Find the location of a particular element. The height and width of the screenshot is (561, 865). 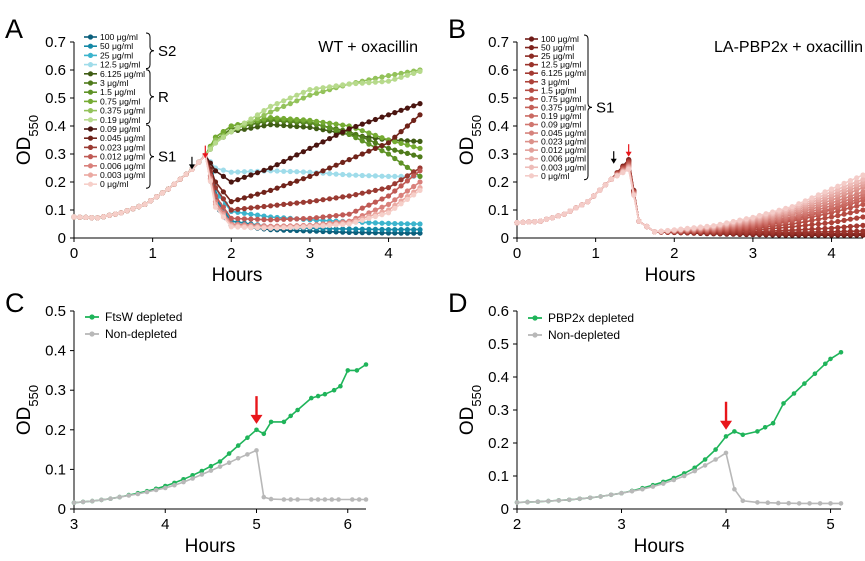

legend-label: 3 μg/ml is located at coordinates (555, 82).